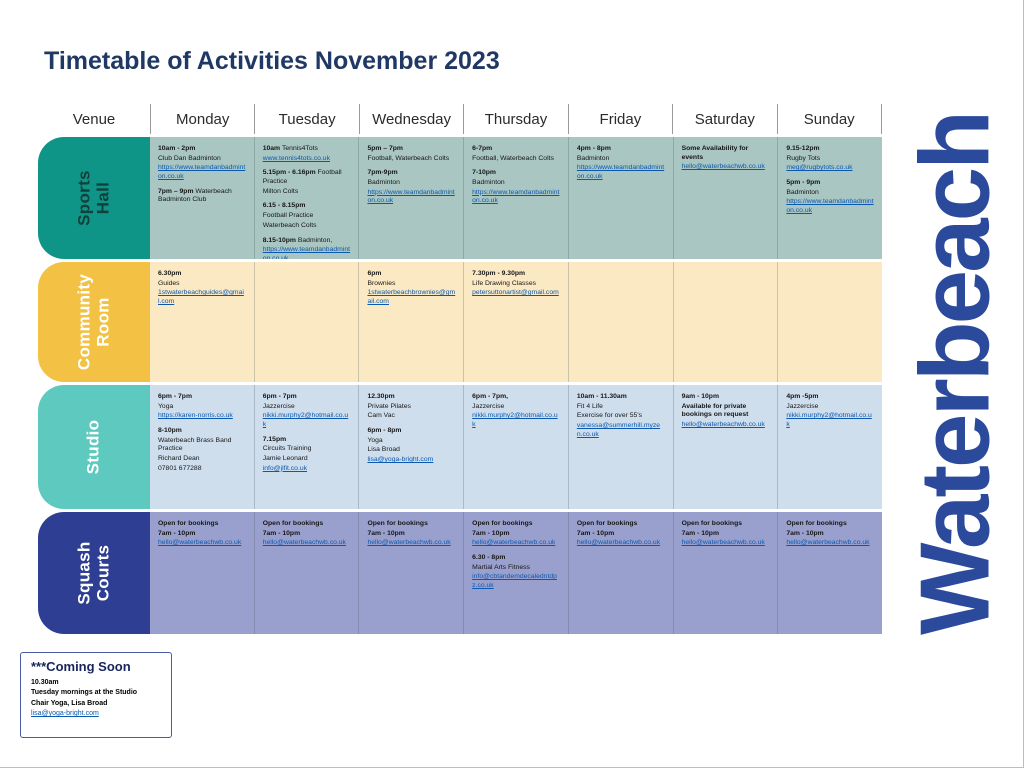  I want to click on cell-community-room-sunday, so click(830, 322).